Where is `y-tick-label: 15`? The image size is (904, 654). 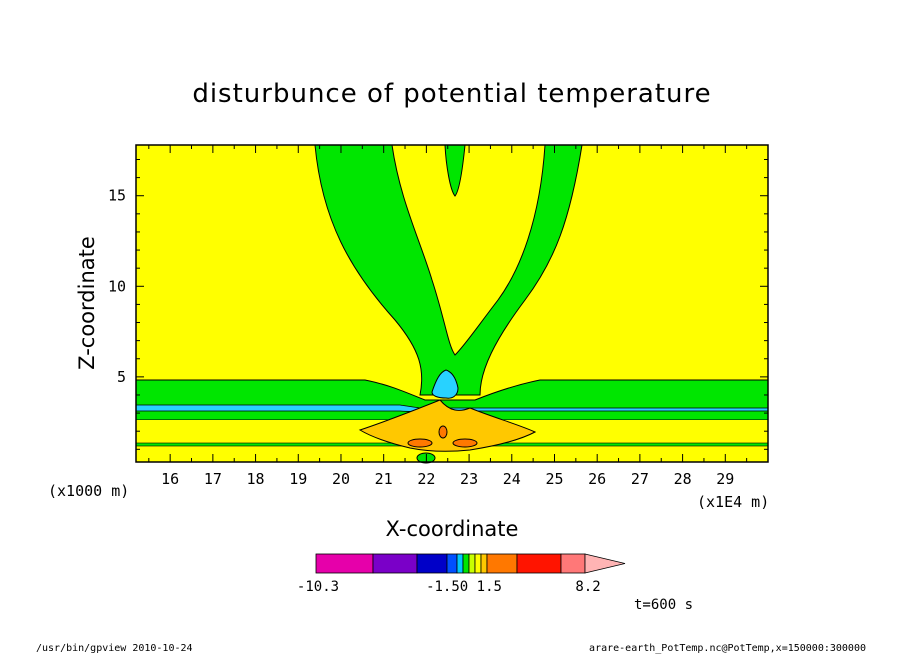 y-tick-label: 15 is located at coordinates (117, 196).